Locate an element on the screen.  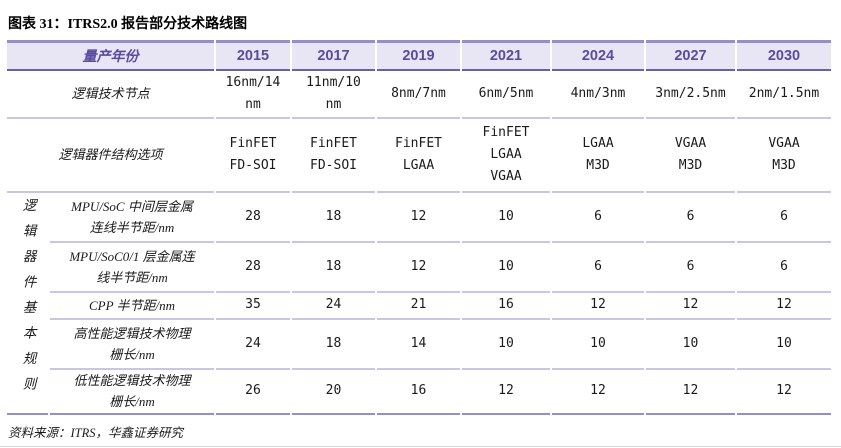
header-row: 量产年份 2015 2017 2019 2021 2024 2027 2030 is located at coordinates (419, 55).